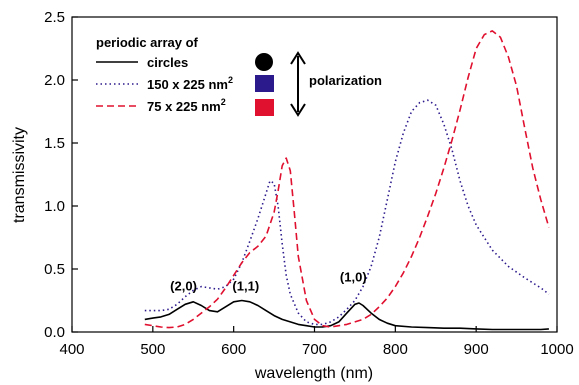 This screenshot has width=579, height=385. I want to click on x-axis-label: wavelength (nm), so click(313, 373).